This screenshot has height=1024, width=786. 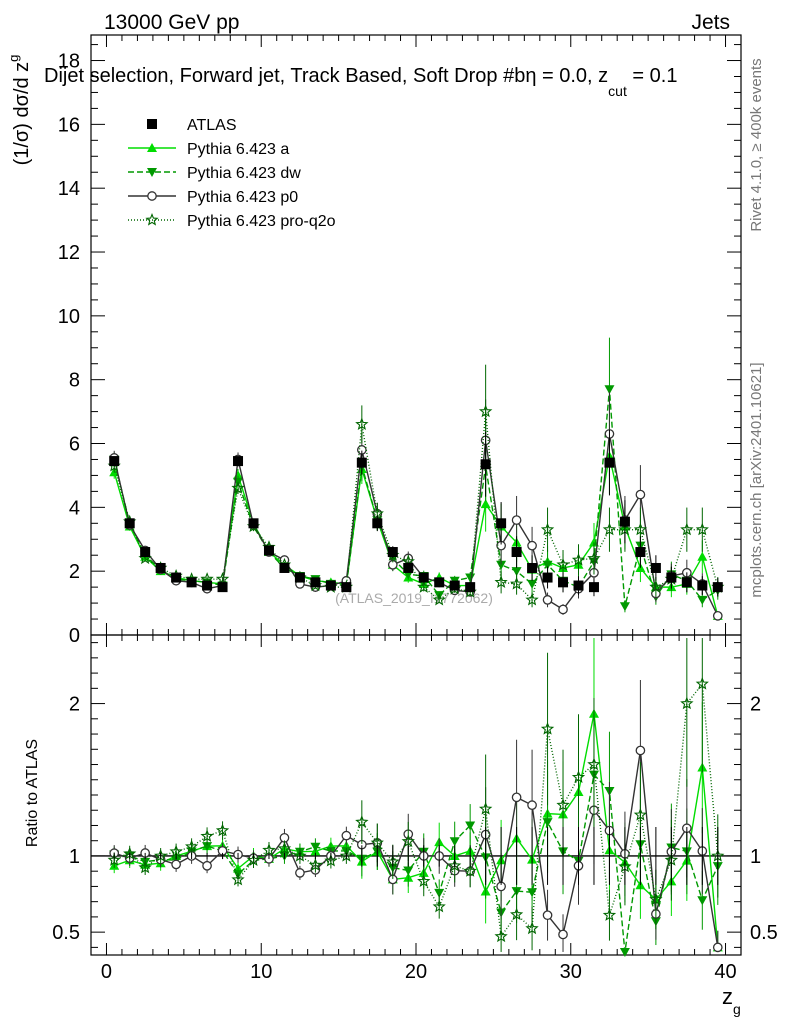 I want to click on ratio-axis-title: Ratio to ATLAS, so click(x=32, y=793).